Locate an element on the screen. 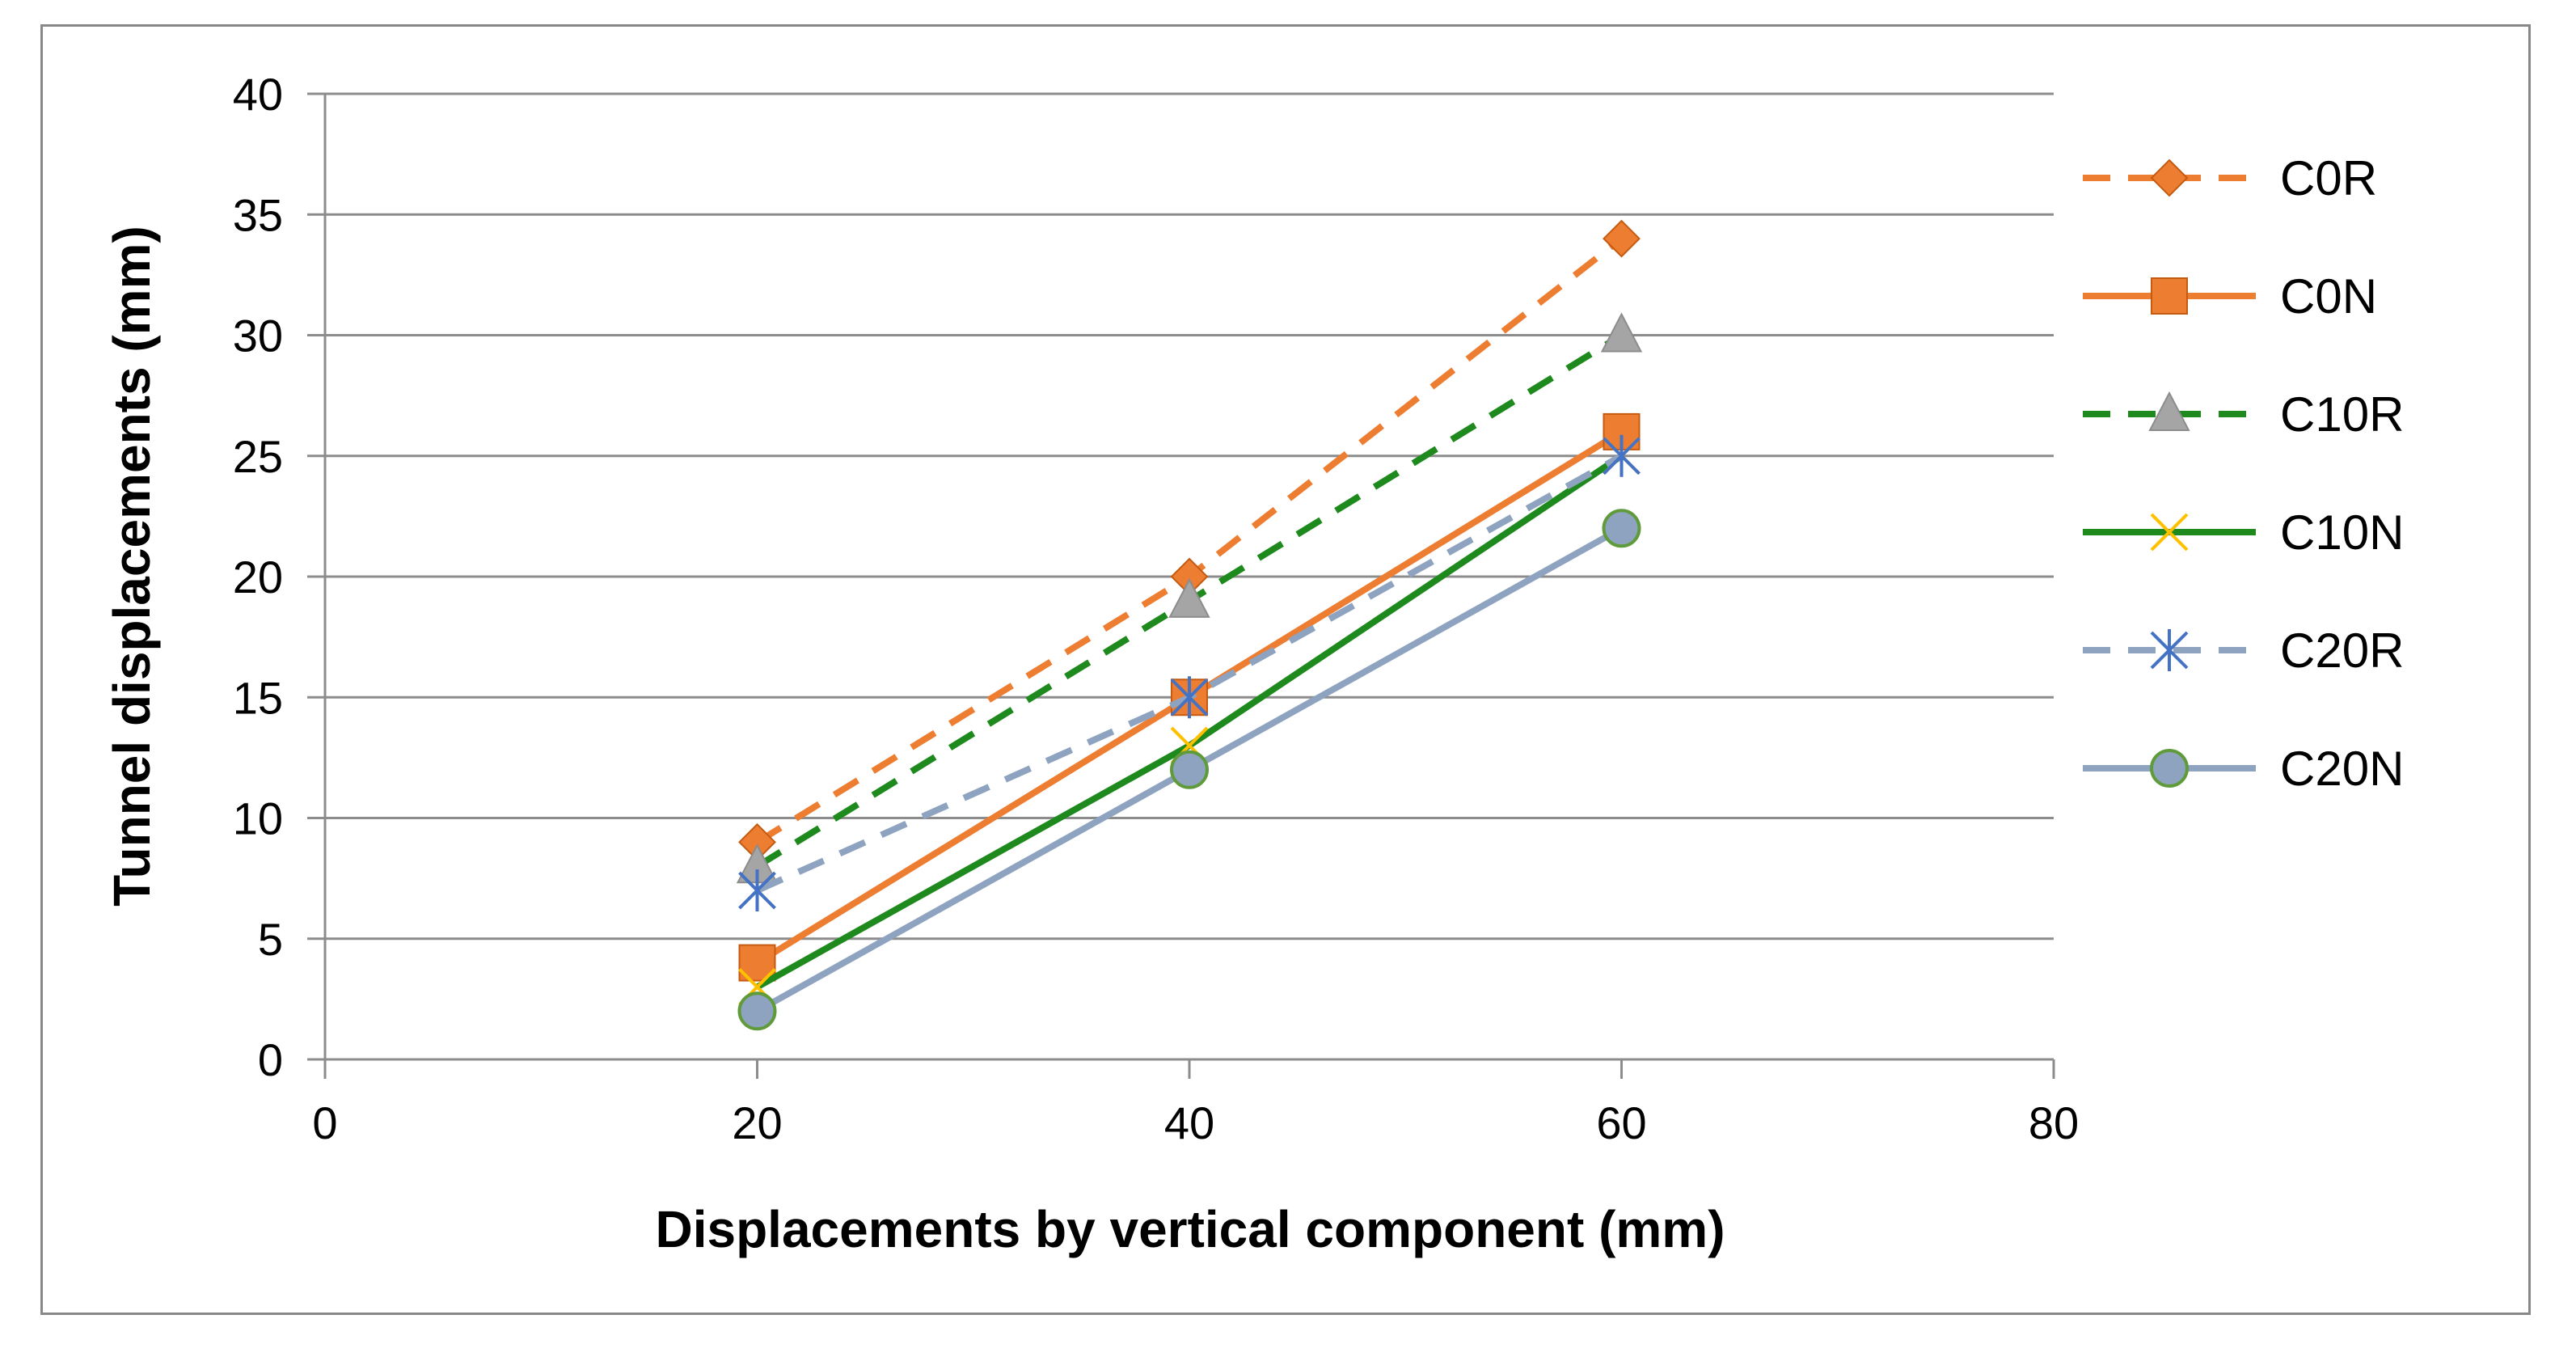 This screenshot has width=2576, height=1357. legend-item-c0r: C0R is located at coordinates (2230, 178).